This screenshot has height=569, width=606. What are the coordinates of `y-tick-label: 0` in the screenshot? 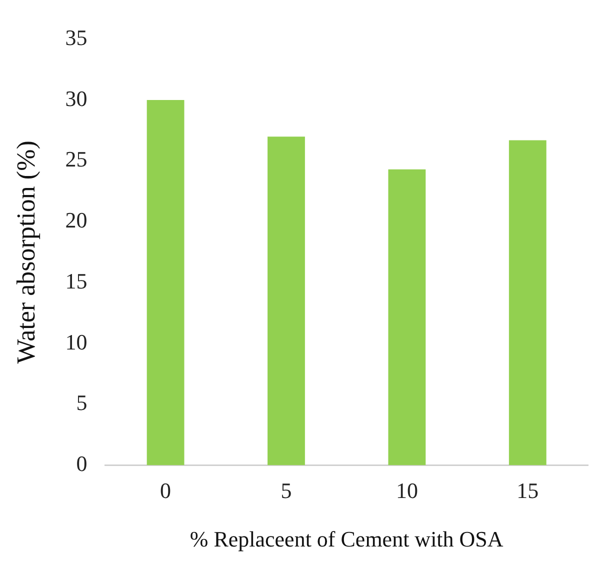 It's located at (82, 463).